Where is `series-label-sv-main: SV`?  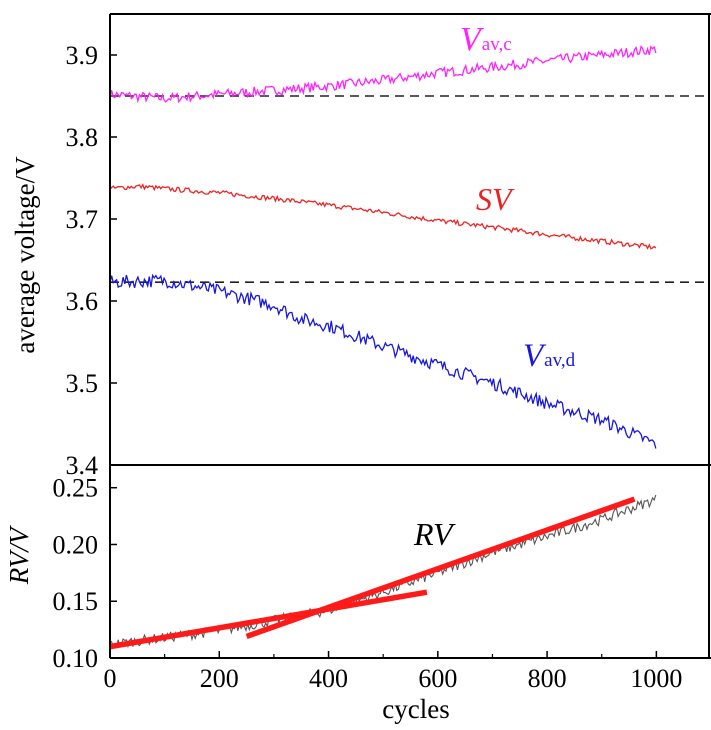 series-label-sv-main: SV is located at coordinates (495, 199).